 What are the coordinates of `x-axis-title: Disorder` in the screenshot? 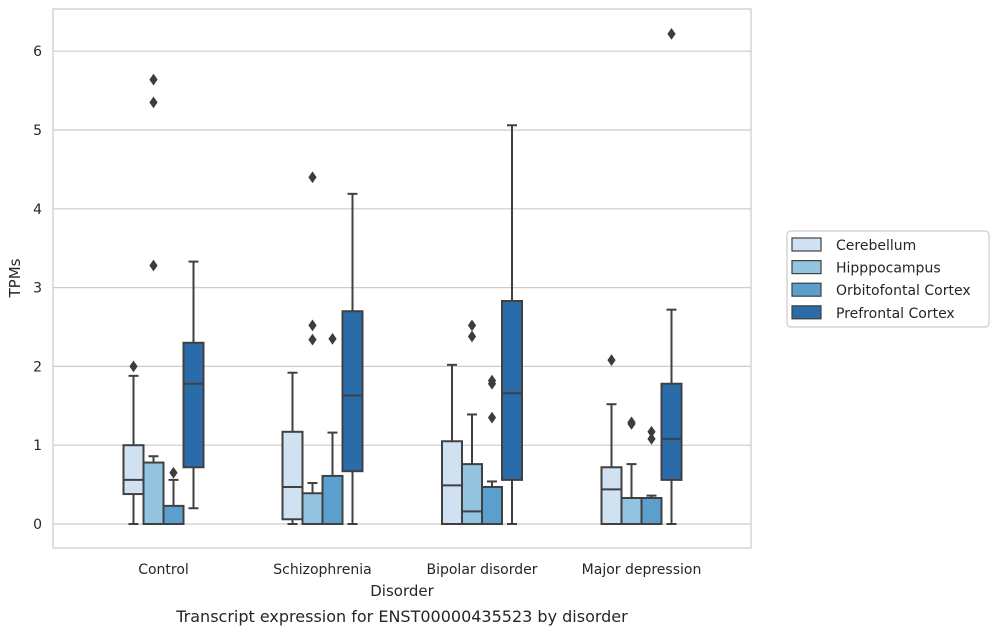 It's located at (402, 591).